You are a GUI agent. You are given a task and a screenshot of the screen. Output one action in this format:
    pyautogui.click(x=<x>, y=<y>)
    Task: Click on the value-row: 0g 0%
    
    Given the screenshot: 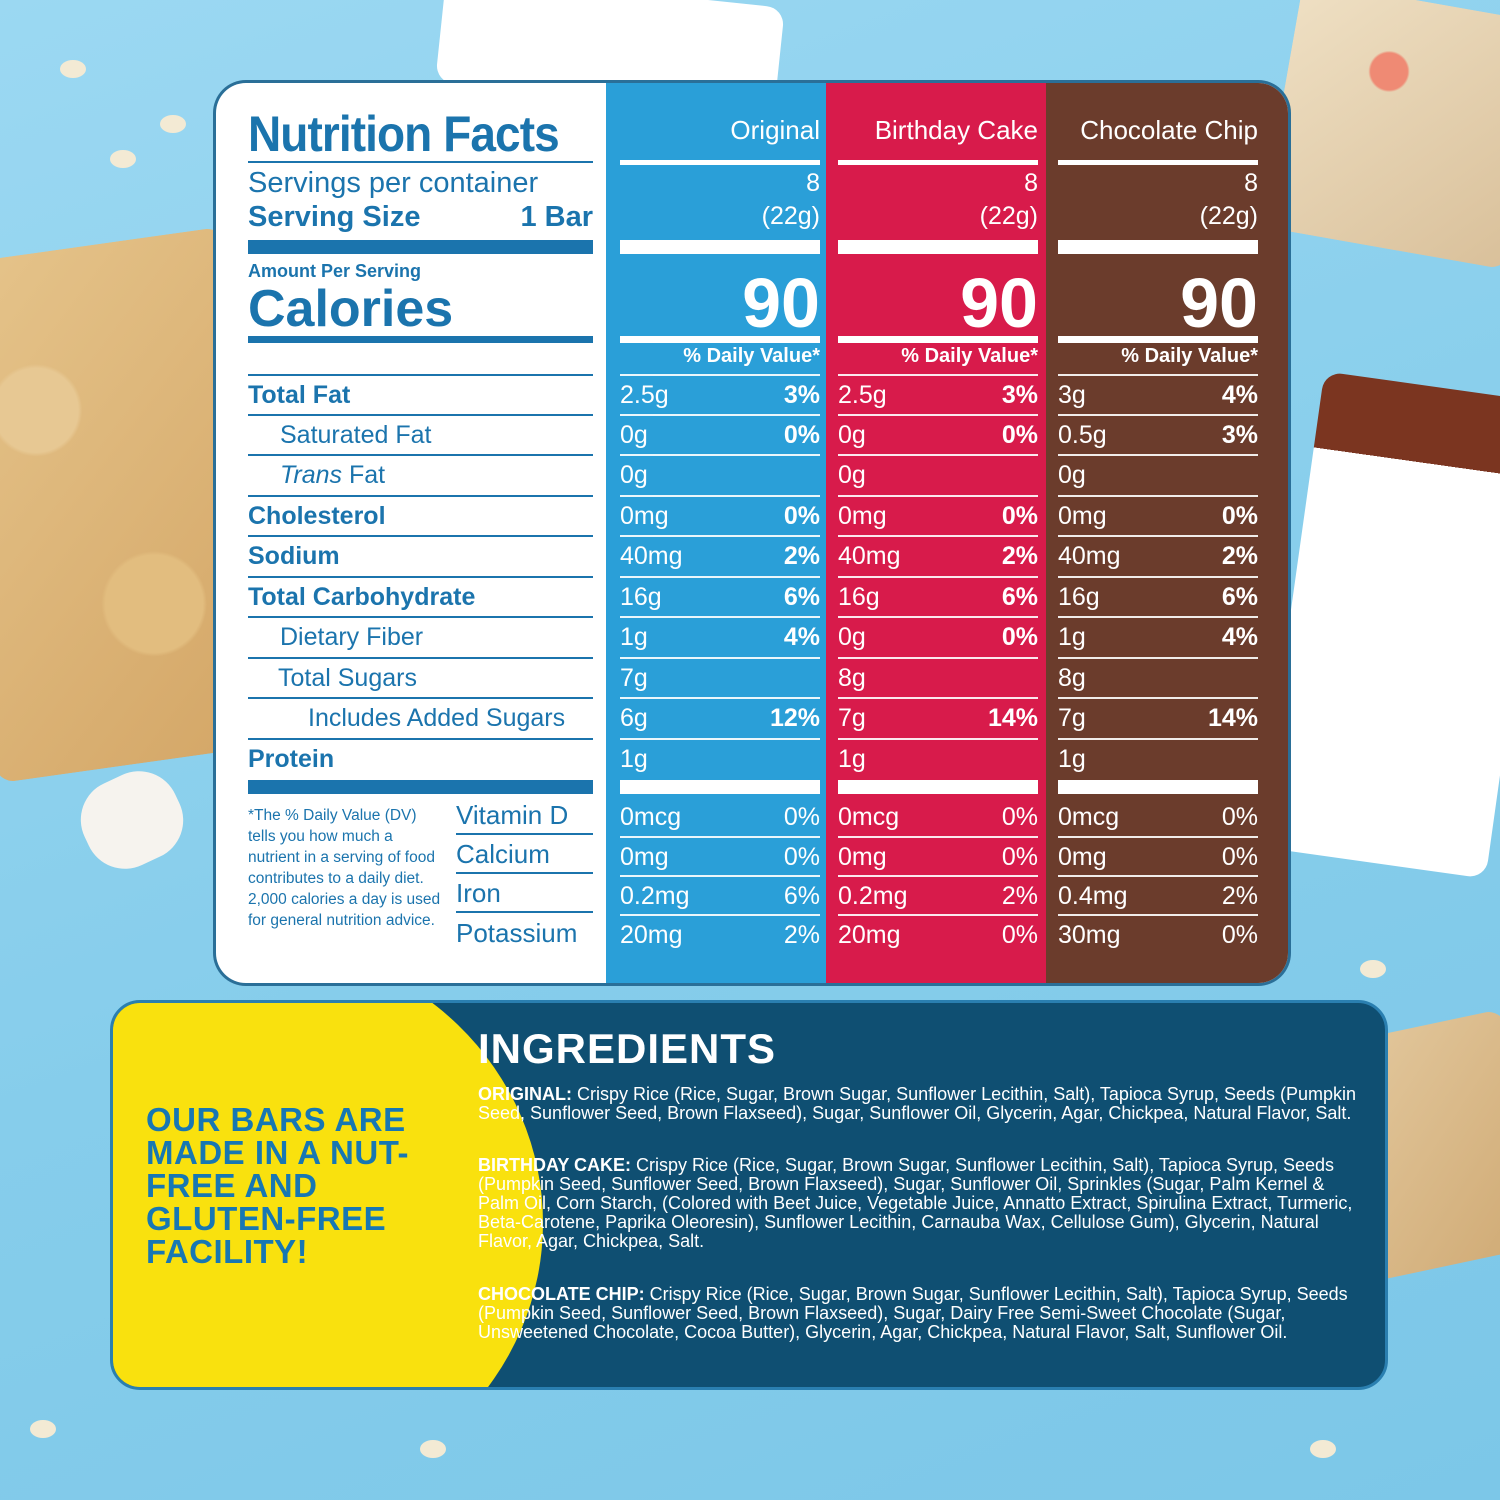 What is the action you would take?
    pyautogui.click(x=720, y=434)
    